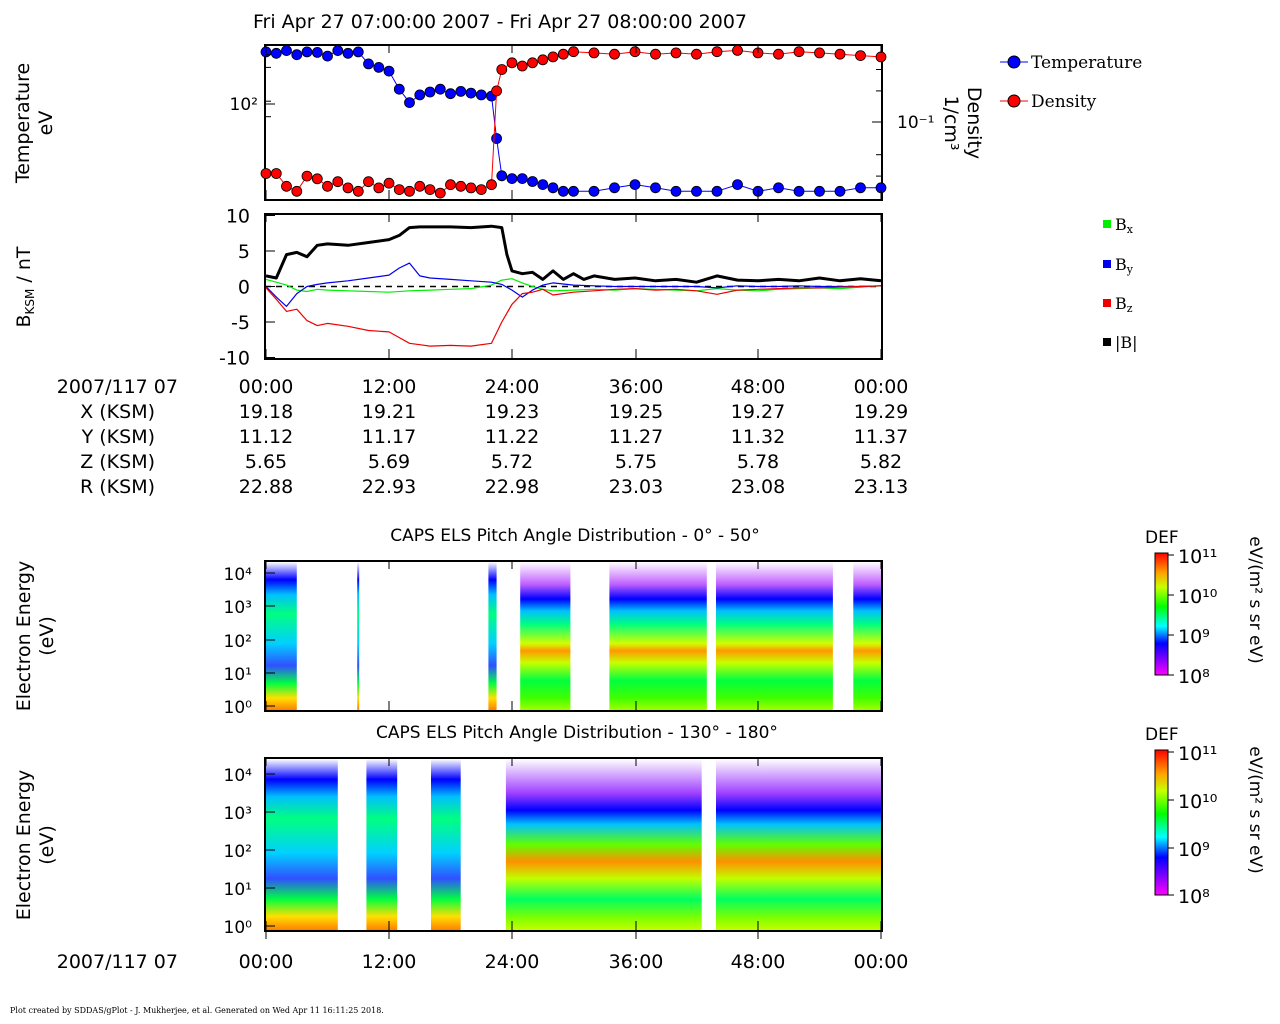  Describe the element at coordinates (512, 462) in the screenshot. I see `ephemeris-cell: 5.72` at that location.